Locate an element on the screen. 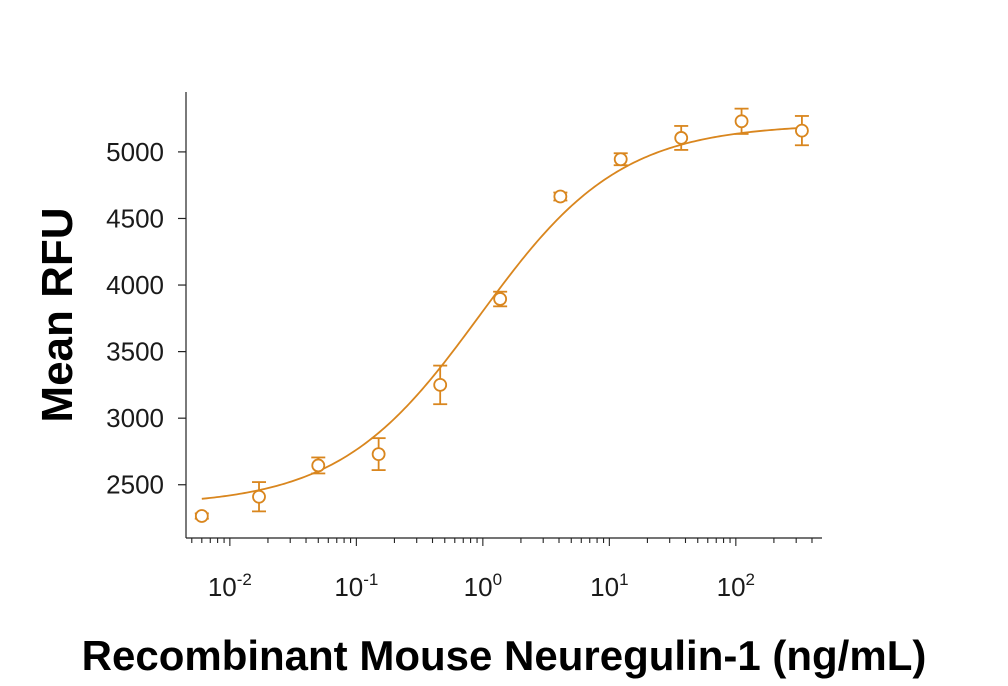  y-tick-label: 4000 is located at coordinates (135, 285).